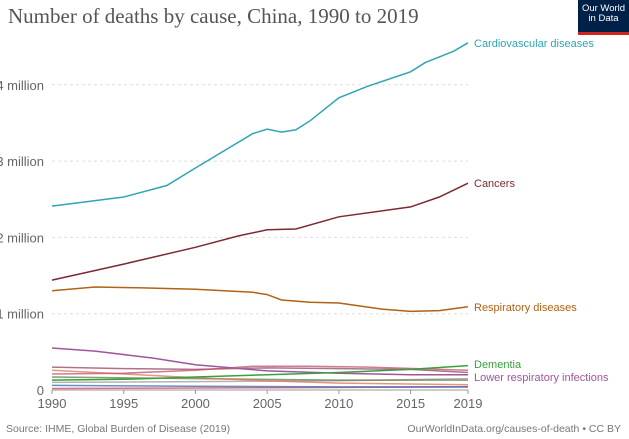 The width and height of the screenshot is (629, 439). What do you see at coordinates (338, 403) in the screenshot?
I see `x-tick-label: 2010` at bounding box center [338, 403].